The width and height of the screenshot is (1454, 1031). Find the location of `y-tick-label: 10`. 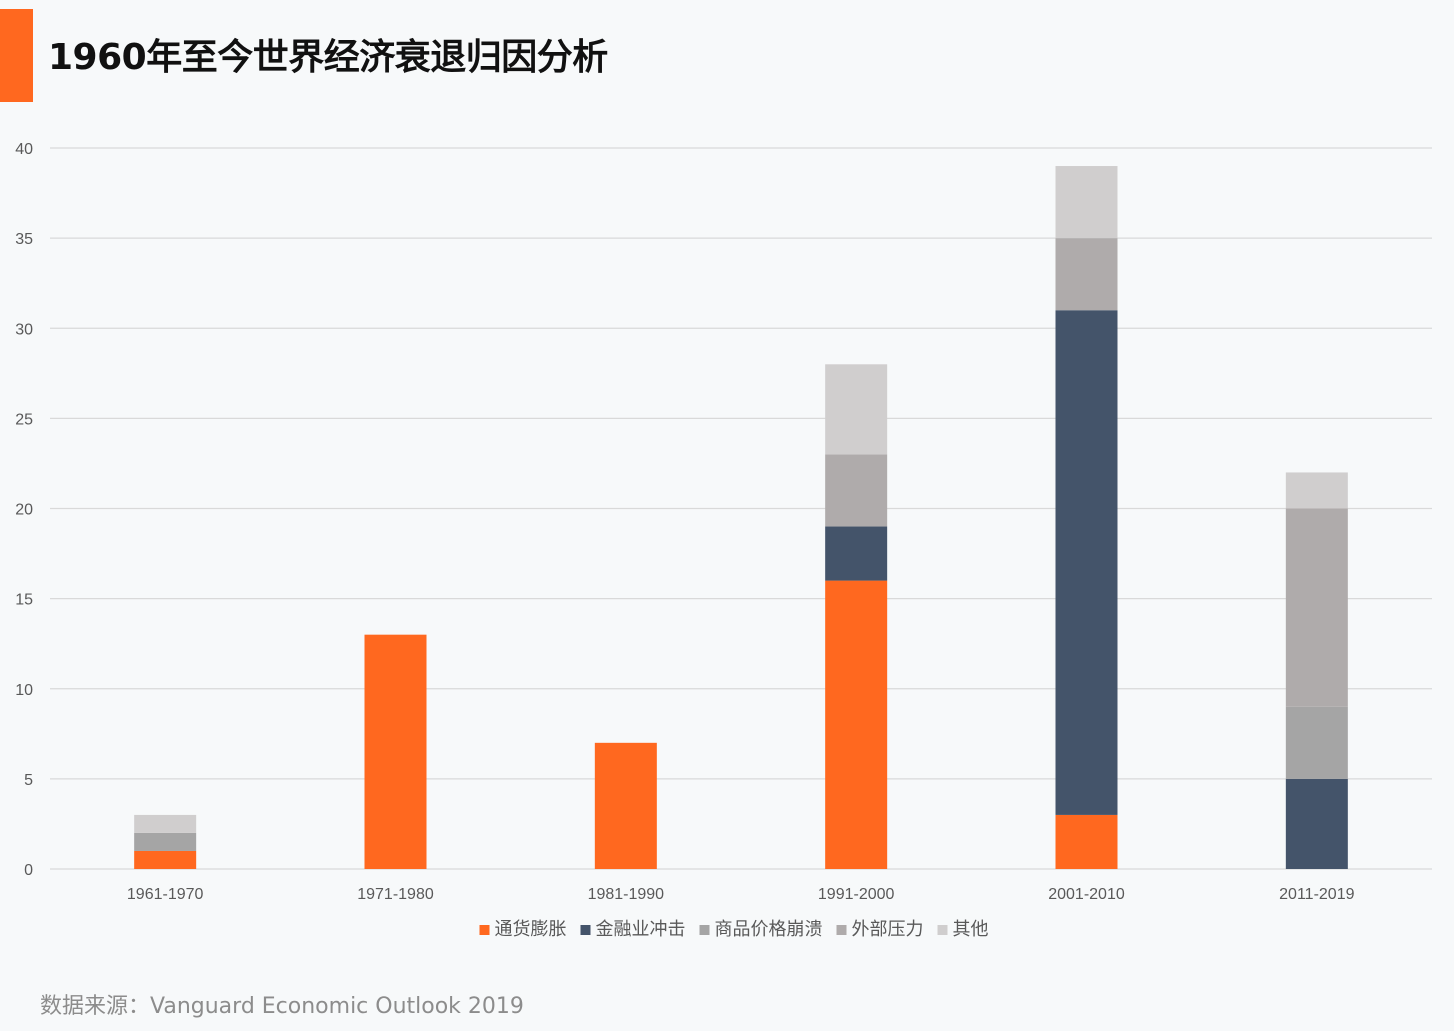

y-tick-label: 10 is located at coordinates (24, 690).